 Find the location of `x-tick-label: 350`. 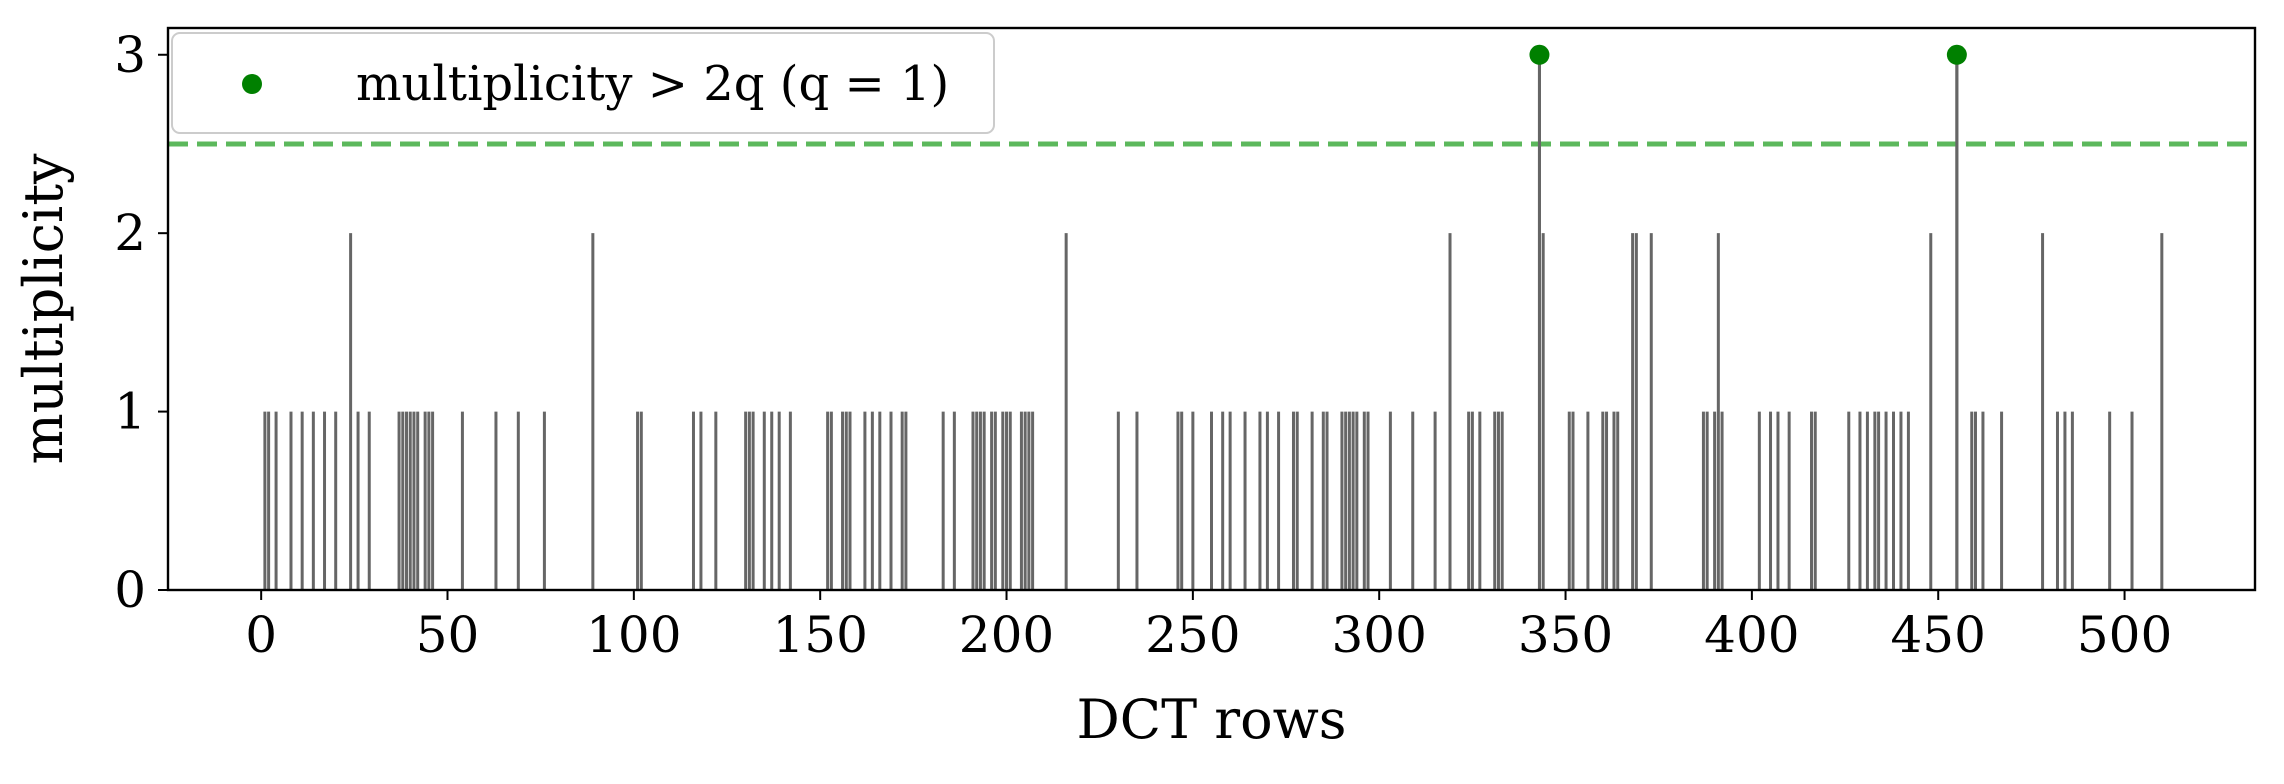

x-tick-label: 350 is located at coordinates (1565, 635).